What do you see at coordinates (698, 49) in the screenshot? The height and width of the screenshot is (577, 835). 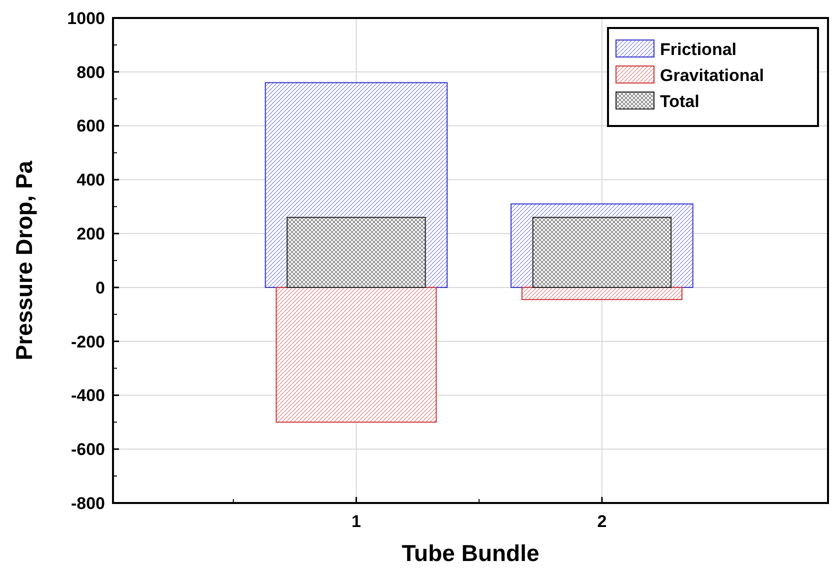 I see `legend-label: Frictional` at bounding box center [698, 49].